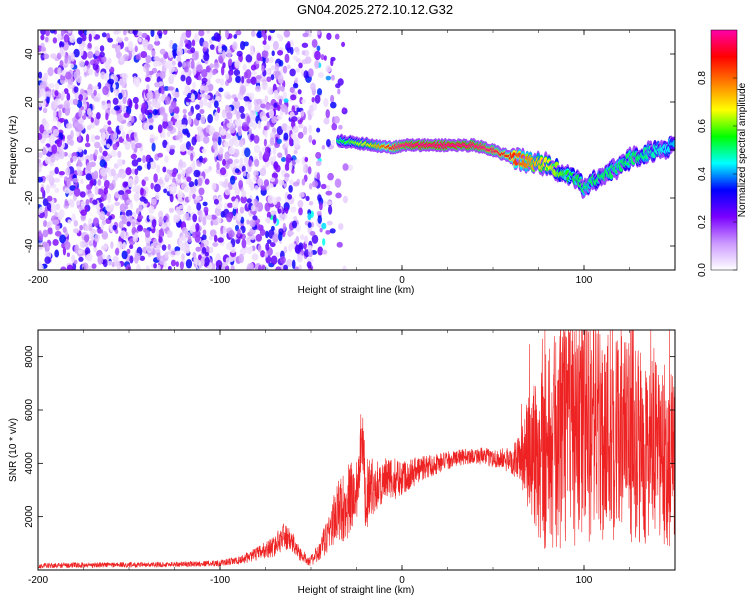 The height and width of the screenshot is (600, 750). Describe the element at coordinates (356, 290) in the screenshot. I see `spectrogram-x-axis-label: Height of straight line (km)` at that location.